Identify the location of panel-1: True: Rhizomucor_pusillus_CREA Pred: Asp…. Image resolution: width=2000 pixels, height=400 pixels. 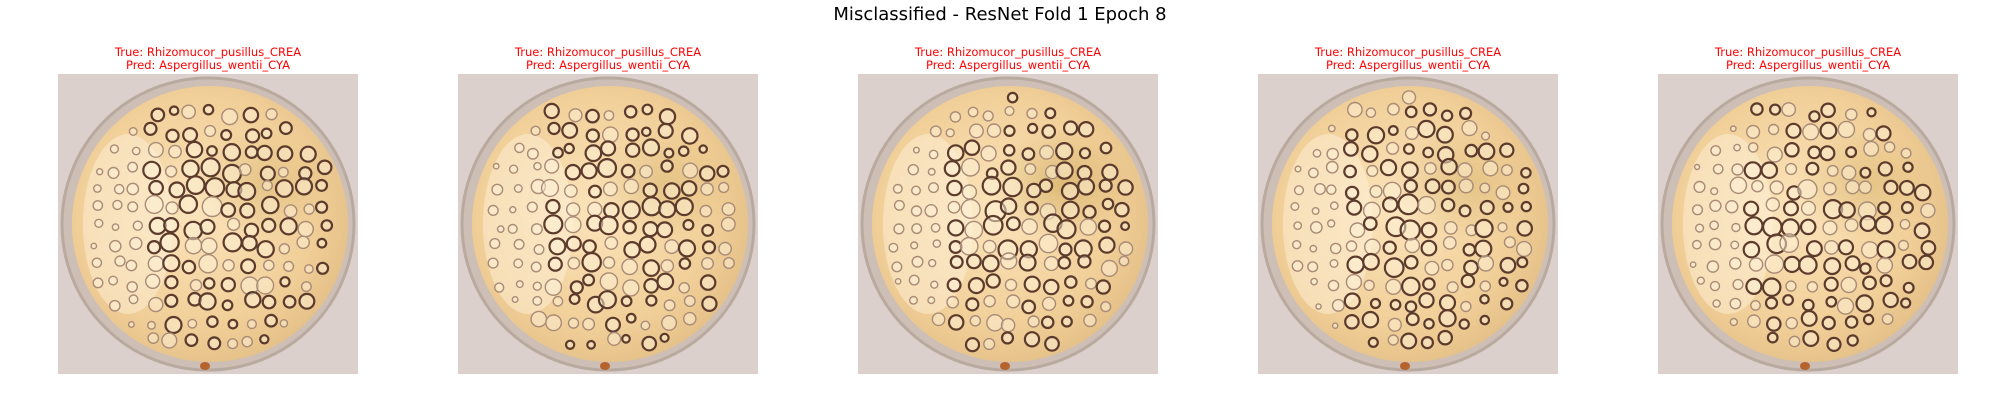
(208, 210).